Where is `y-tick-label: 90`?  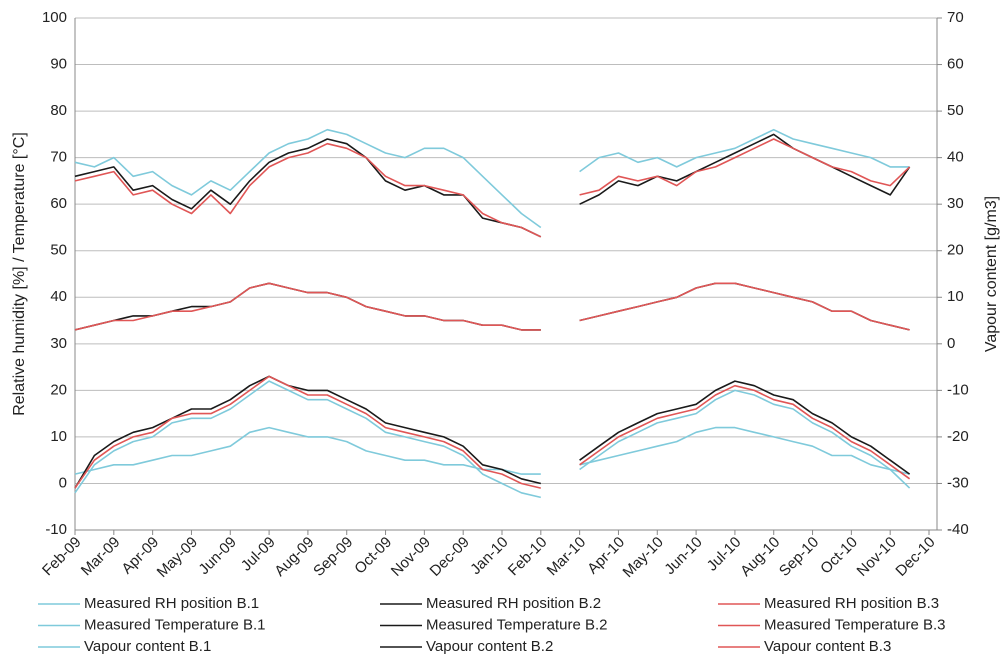
y-tick-label: 90 is located at coordinates (58, 64).